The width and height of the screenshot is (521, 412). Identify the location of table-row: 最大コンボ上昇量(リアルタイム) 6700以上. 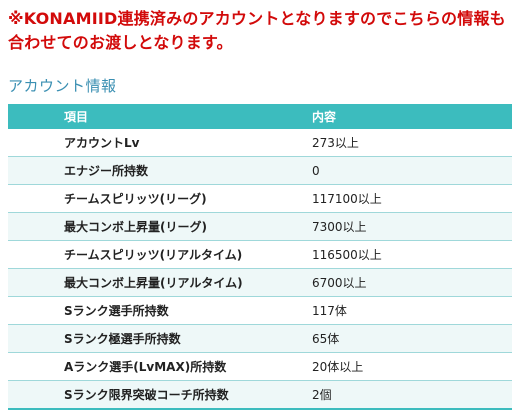
(260, 282).